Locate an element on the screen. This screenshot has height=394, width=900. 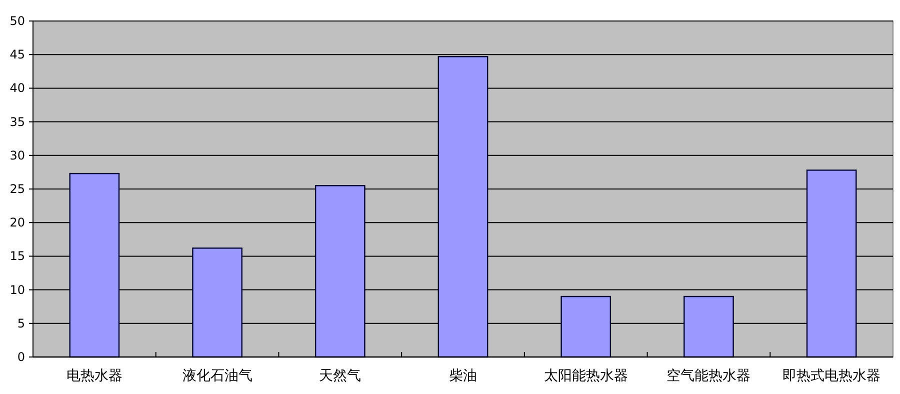
x-tick-label: 即热式电热水器 is located at coordinates (831, 376).